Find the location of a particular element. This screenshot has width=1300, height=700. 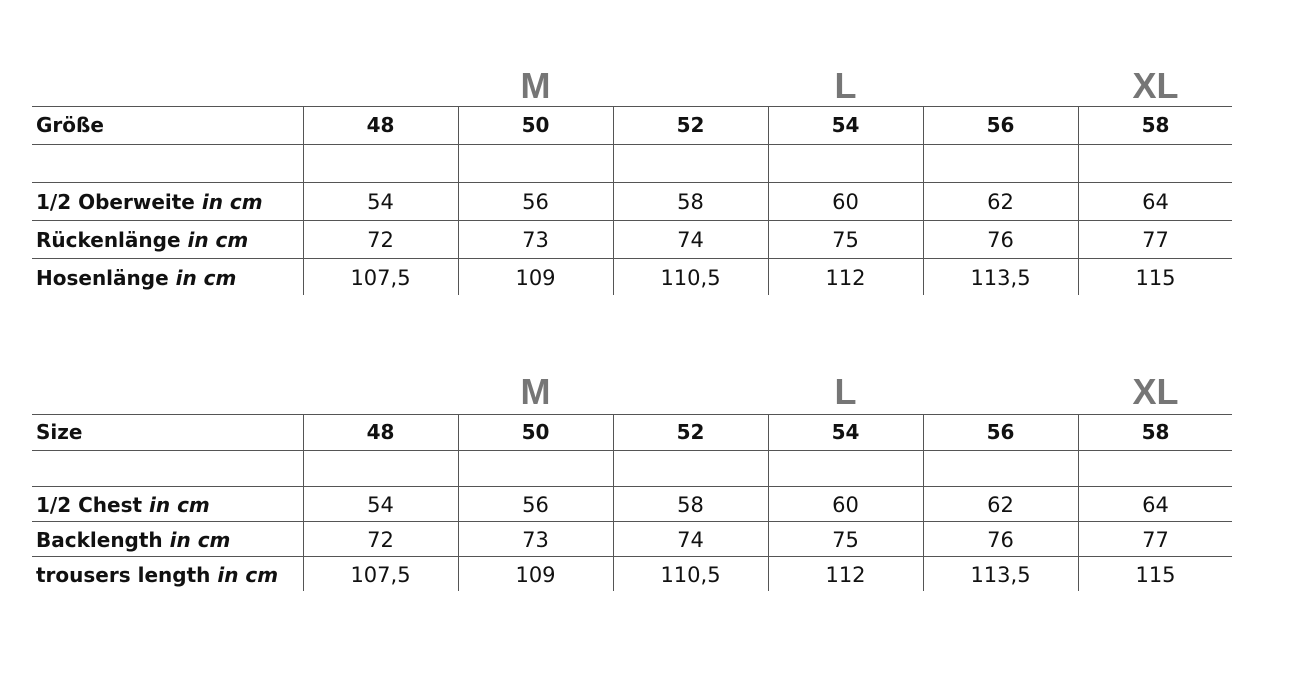

row-label-text: trousers length is located at coordinates (123, 574).